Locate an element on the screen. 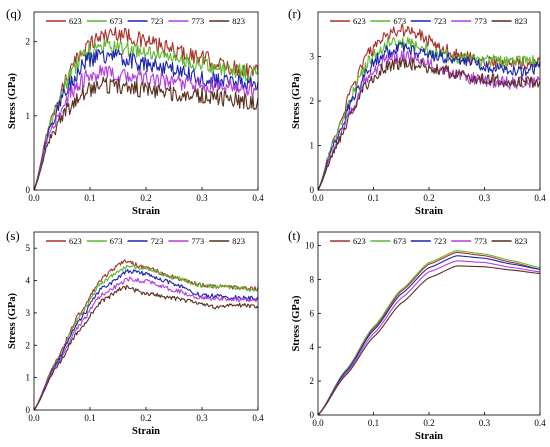 This screenshot has height=447, width=550. y-tick-label: 6 is located at coordinates (312, 313).